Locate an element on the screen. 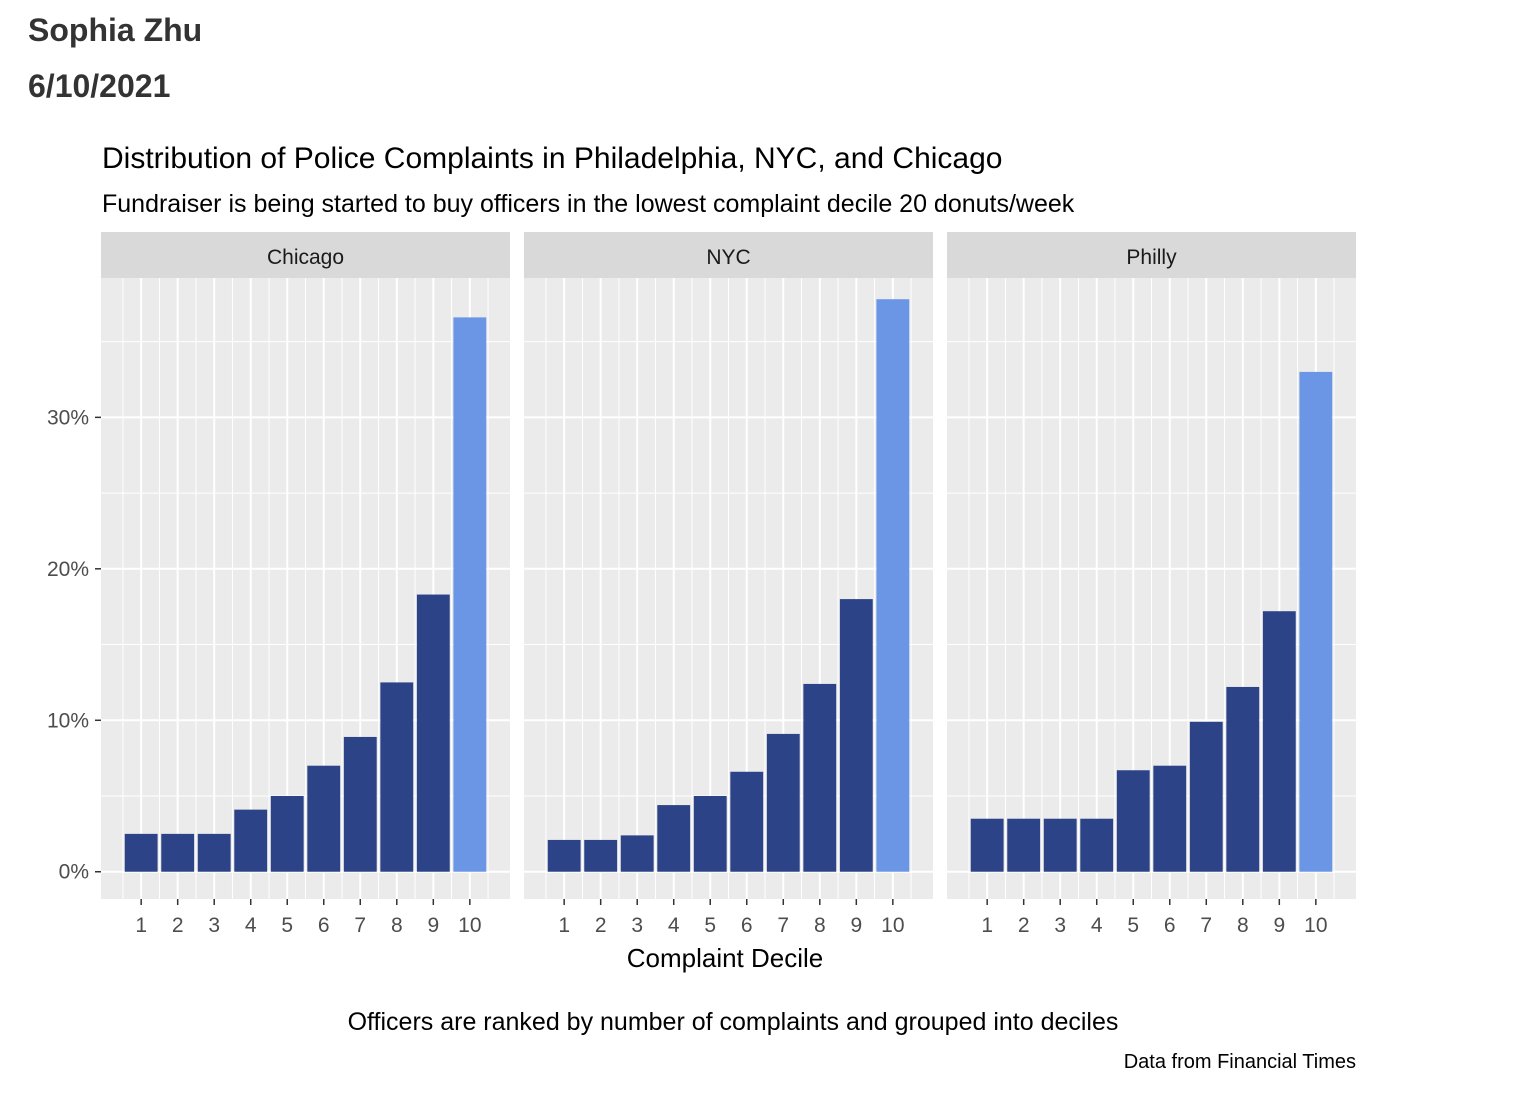 The height and width of the screenshot is (1102, 1530). y-tick-label: 30% is located at coordinates (68, 417).